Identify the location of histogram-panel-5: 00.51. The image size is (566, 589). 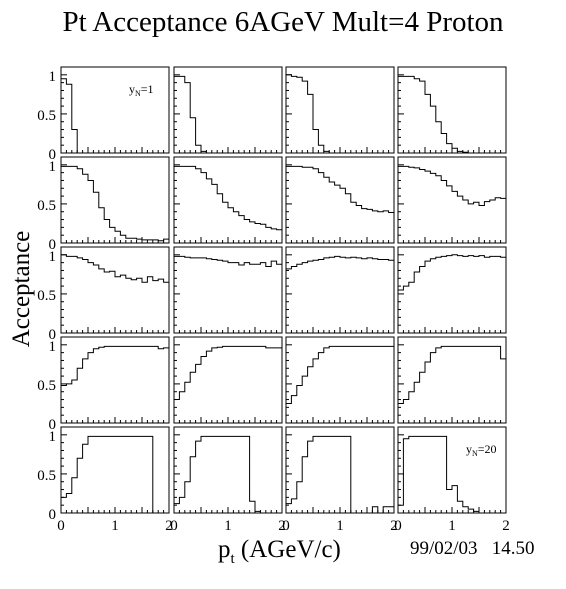
(103, 204).